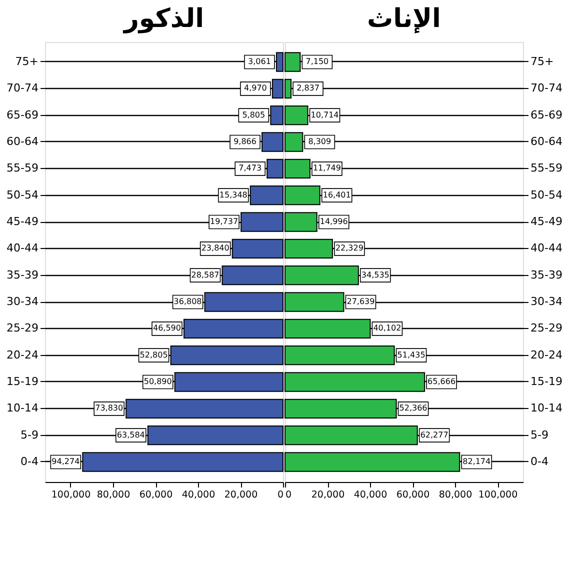 Image resolution: width=577 pixels, height=572 pixels. What do you see at coordinates (66, 461) in the screenshot?
I see `data-label: 94,274` at bounding box center [66, 461].